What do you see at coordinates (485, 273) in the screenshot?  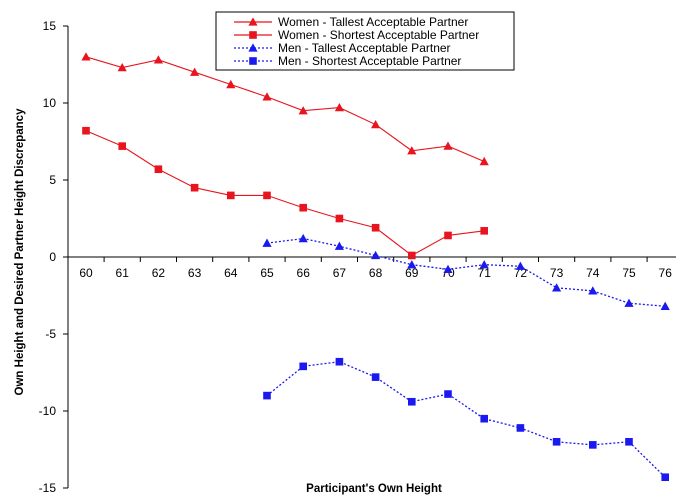 I see `x-tick-label: 71` at bounding box center [485, 273].